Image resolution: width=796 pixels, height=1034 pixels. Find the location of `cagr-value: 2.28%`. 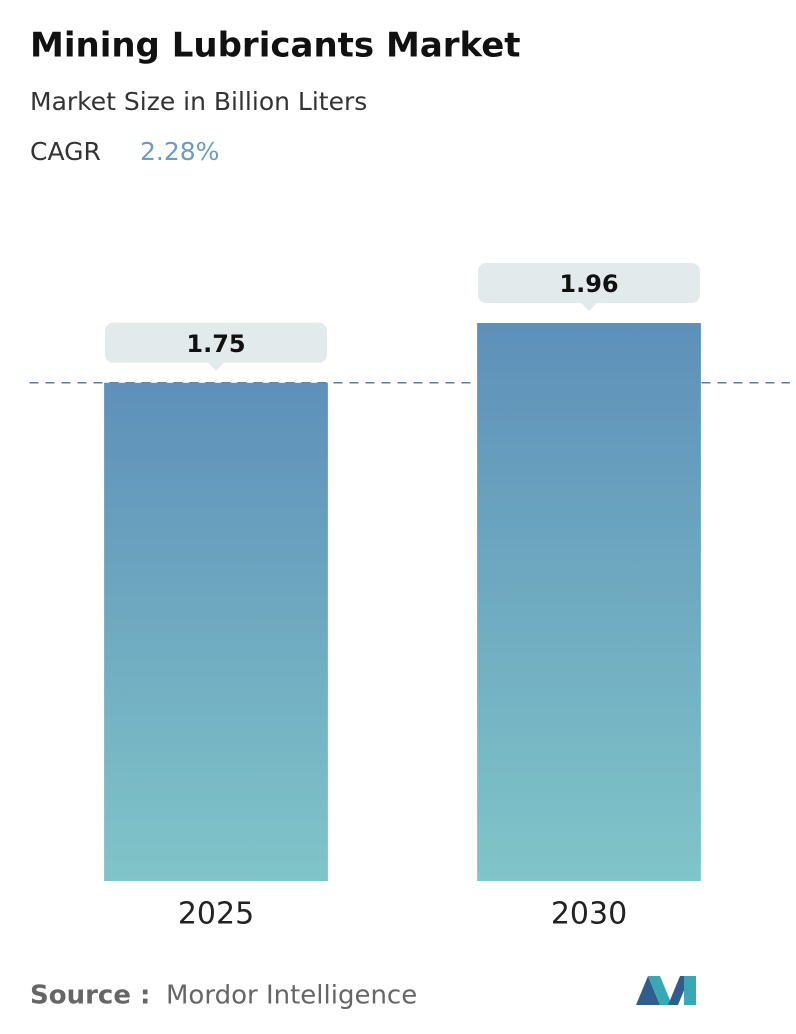

cagr-value: 2.28% is located at coordinates (179, 151).